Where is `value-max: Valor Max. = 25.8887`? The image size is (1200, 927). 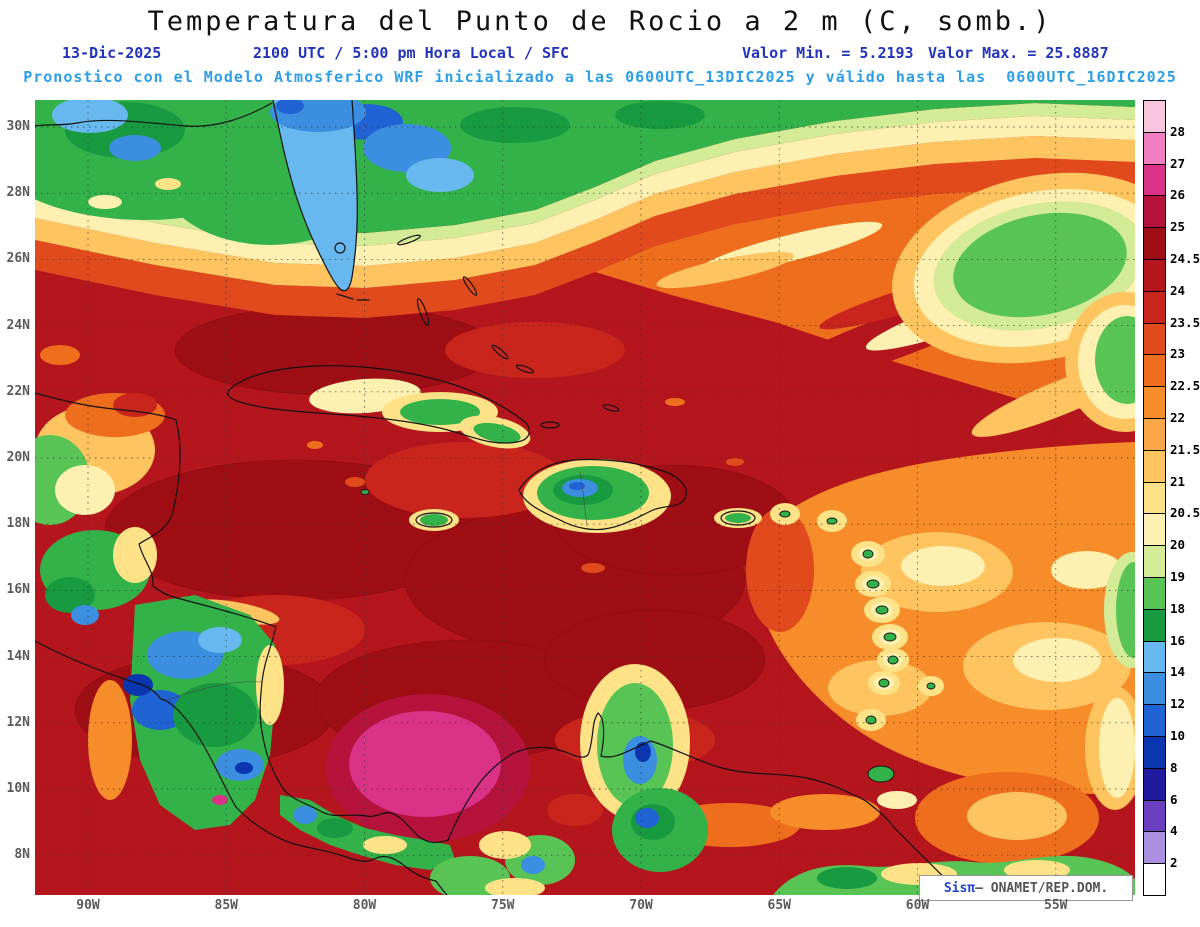
value-max: Valor Max. = 25.8887 is located at coordinates (1018, 53).